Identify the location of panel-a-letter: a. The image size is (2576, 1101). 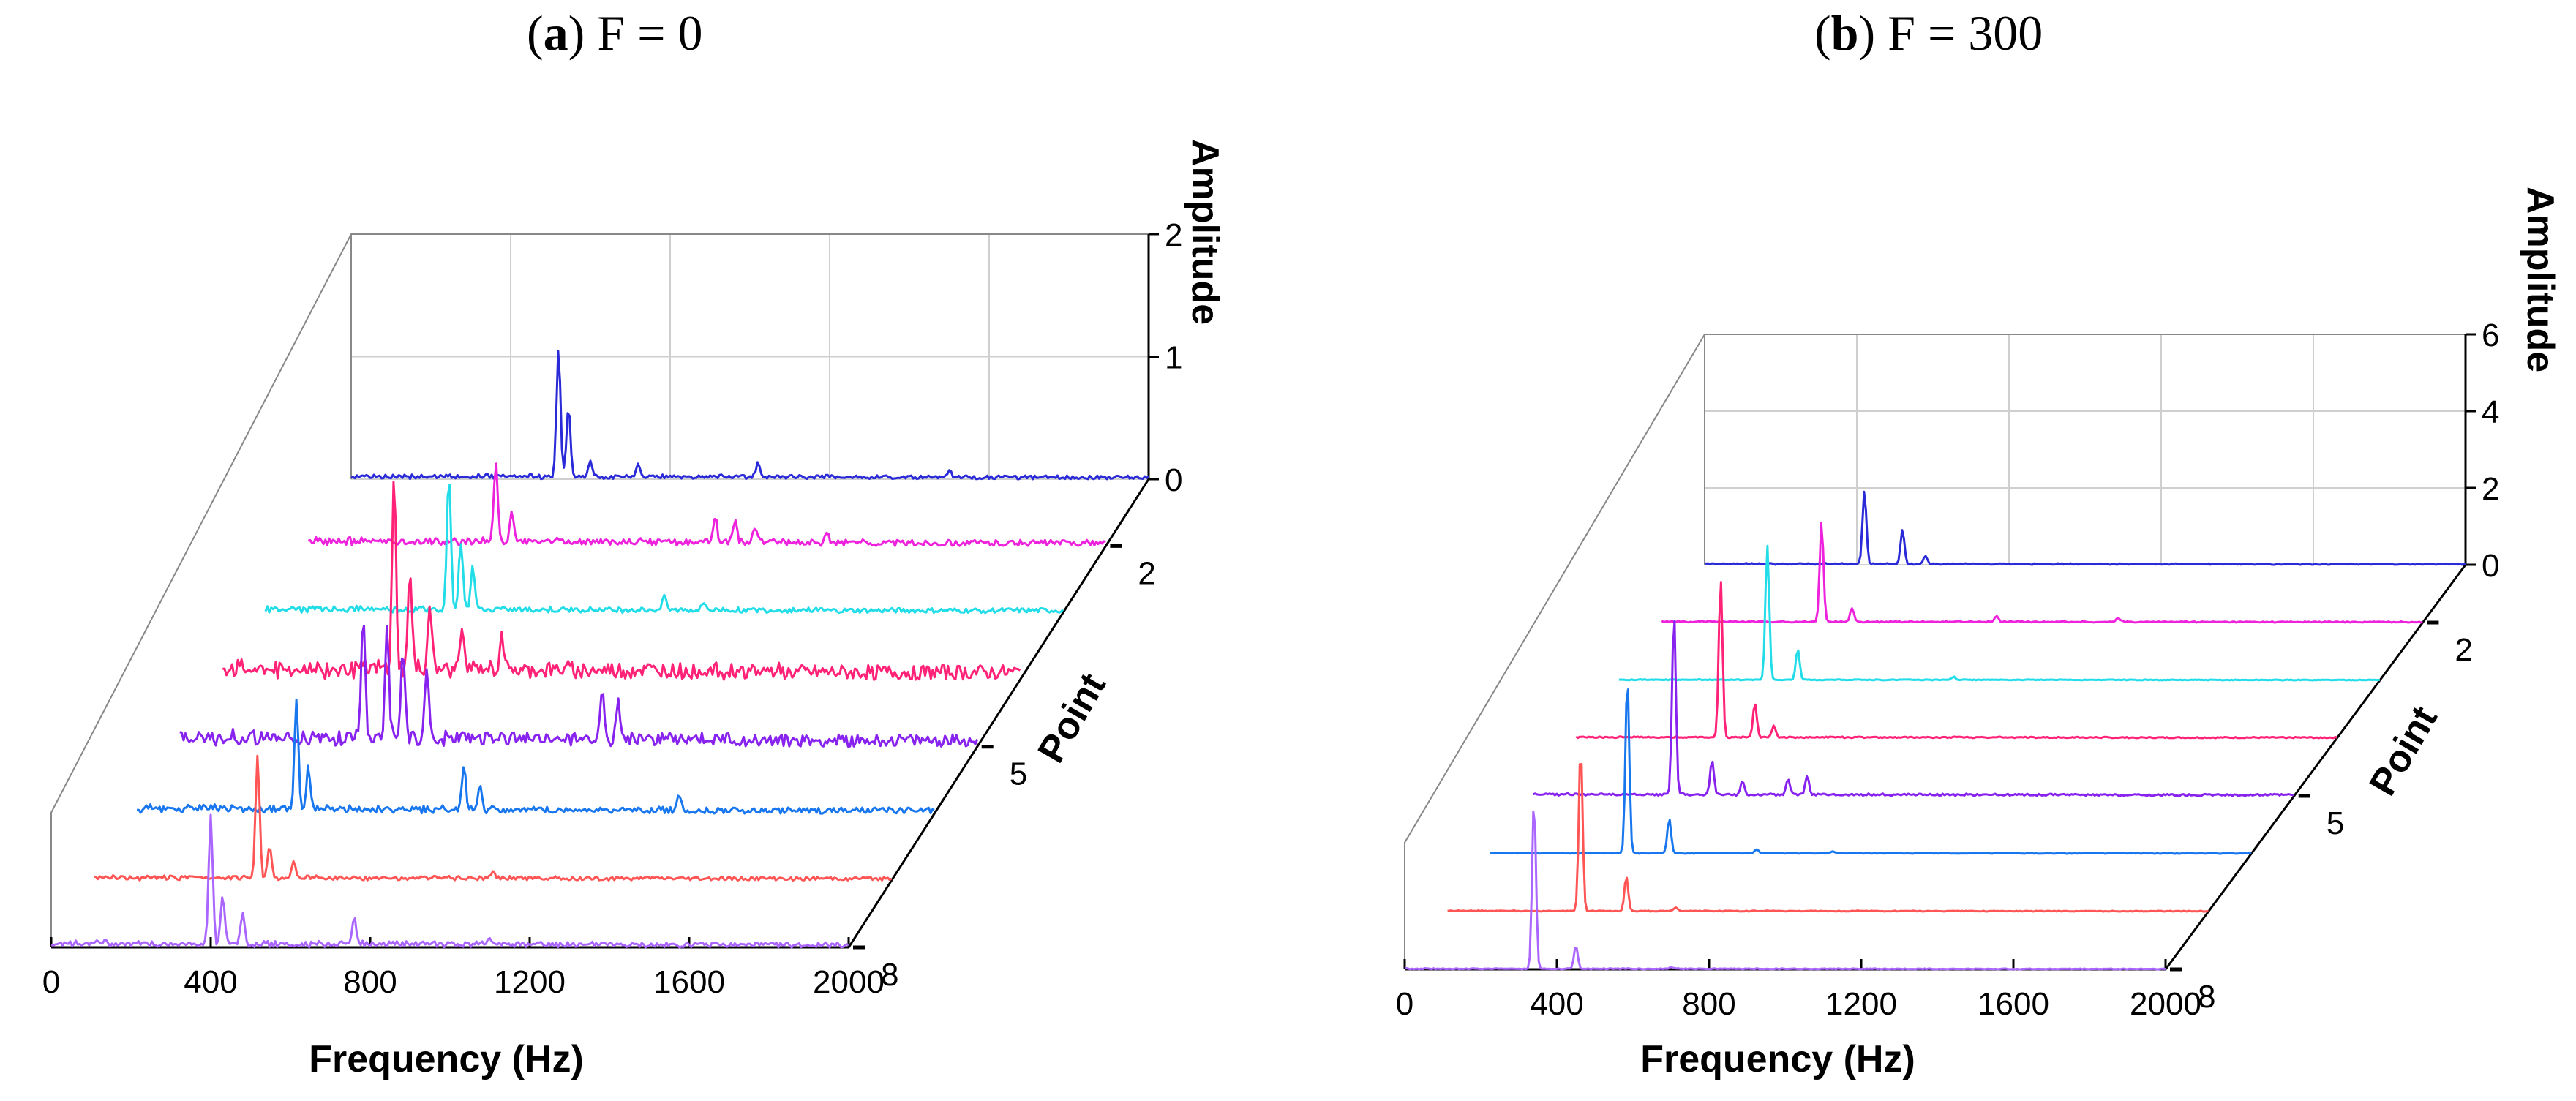
(555, 33).